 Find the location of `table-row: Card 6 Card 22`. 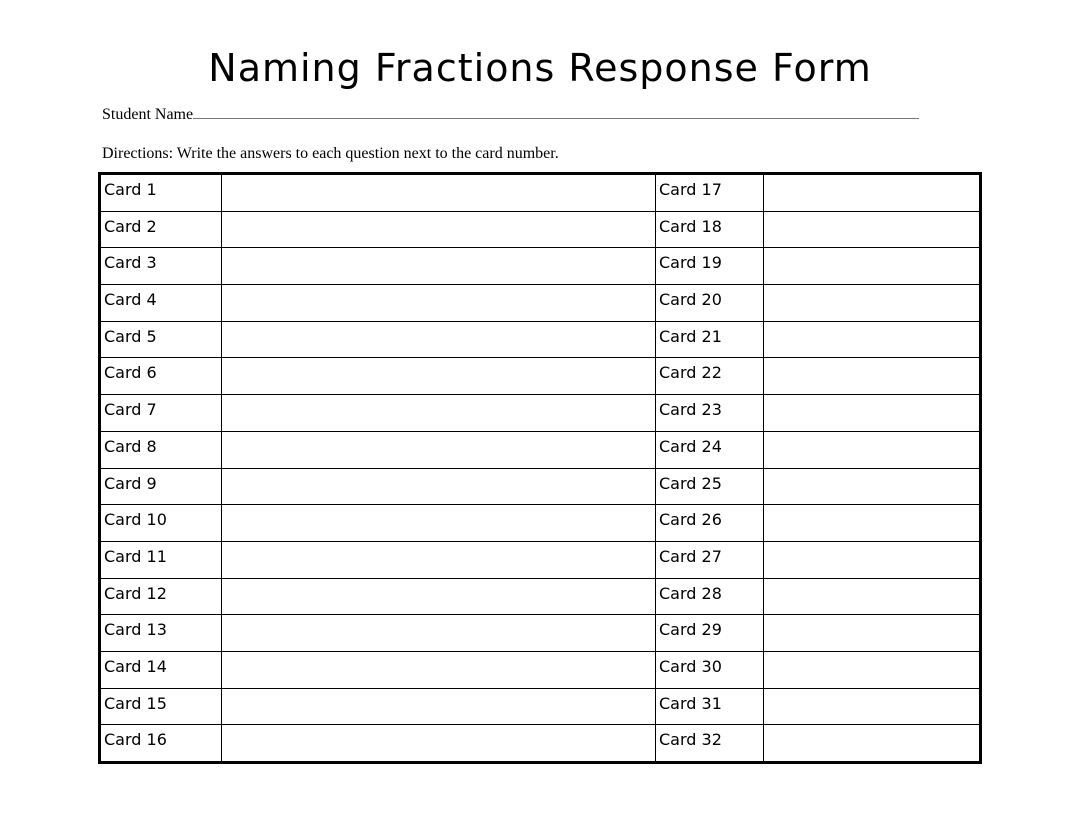

table-row: Card 6 Card 22 is located at coordinates (540, 376).